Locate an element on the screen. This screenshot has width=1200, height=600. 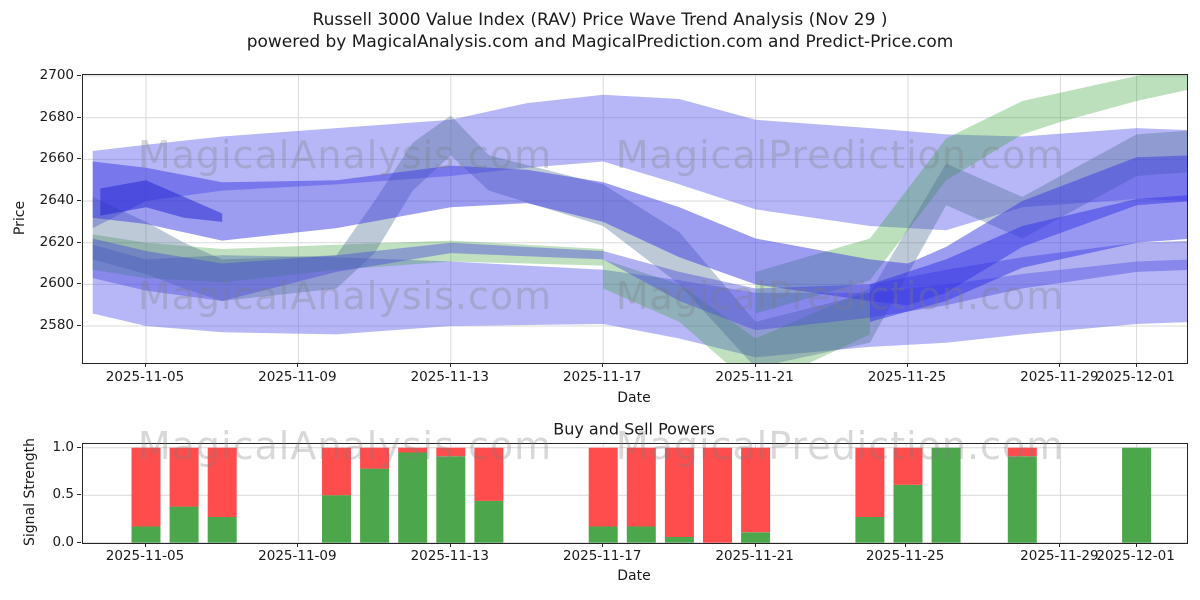
y-tick-label: 2680 is located at coordinates (56, 116).